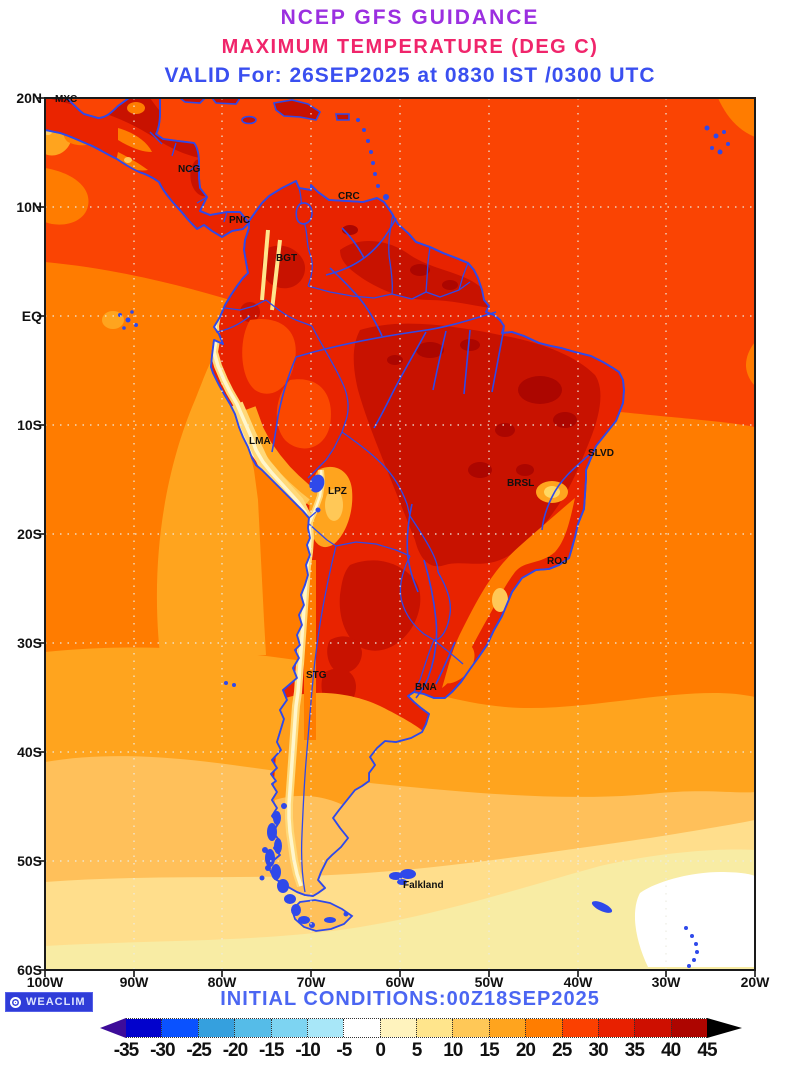  What do you see at coordinates (198, 1050) in the screenshot?
I see `colorbar-tick--25: -25` at bounding box center [198, 1050].